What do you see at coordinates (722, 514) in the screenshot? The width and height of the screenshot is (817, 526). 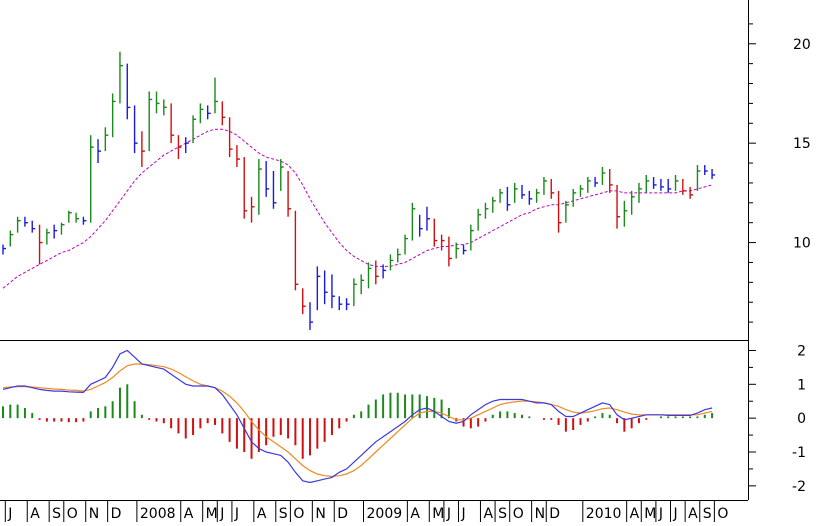 I see `x-axis-label: O` at bounding box center [722, 514].